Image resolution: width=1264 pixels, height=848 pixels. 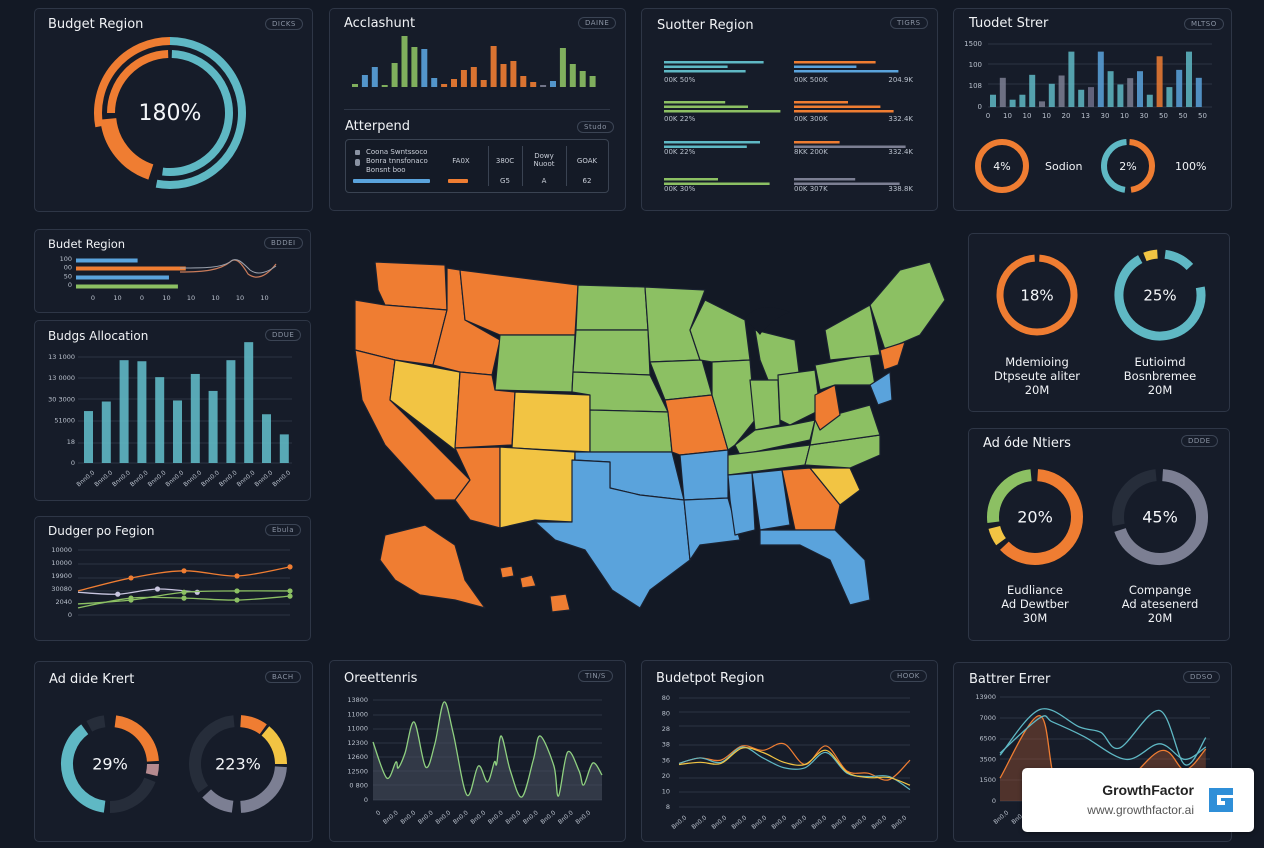 I want to click on label-line: Ad atesenerd, so click(x=1160, y=604).